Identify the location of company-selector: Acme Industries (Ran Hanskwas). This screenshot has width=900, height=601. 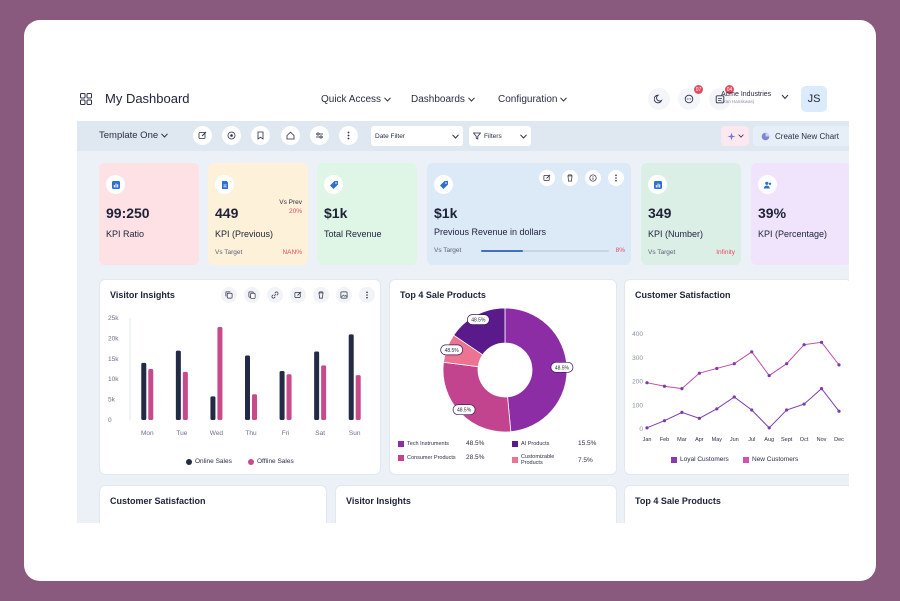
(746, 97).